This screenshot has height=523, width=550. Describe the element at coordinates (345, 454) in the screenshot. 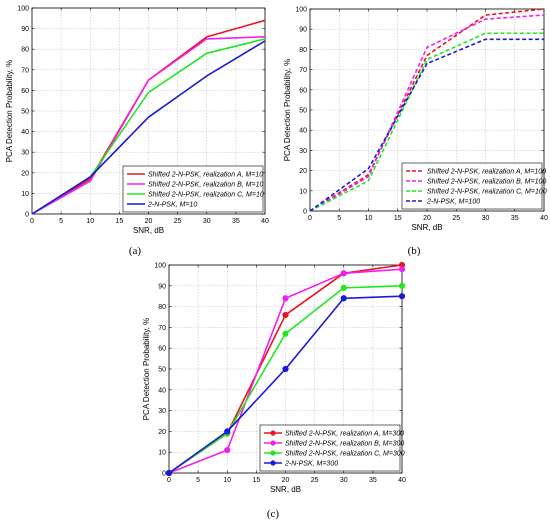

I see `legend-entry: Shifted 2-N-PSK, realization C, M=300` at that location.